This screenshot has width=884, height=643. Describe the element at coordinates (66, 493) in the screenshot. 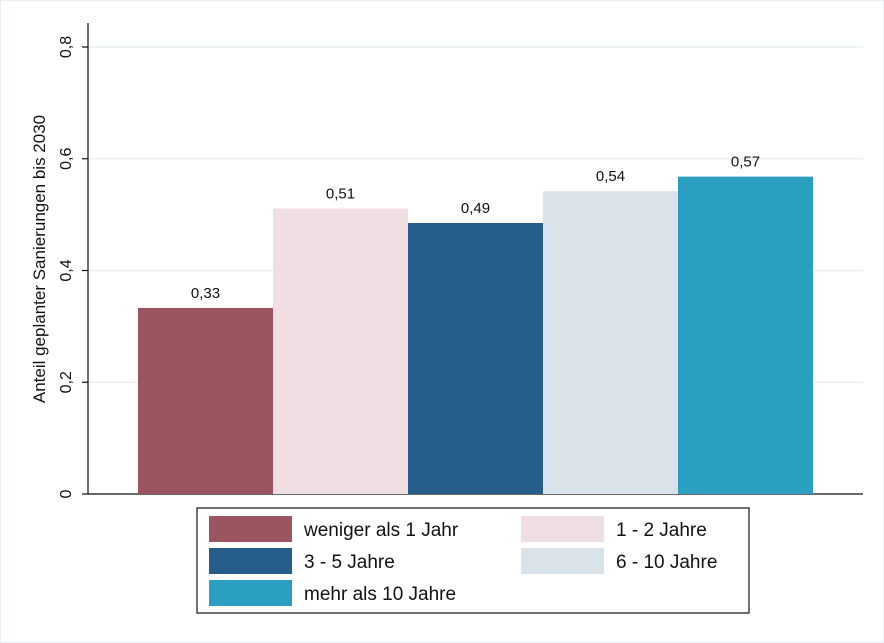

I see `y-tick-label: 0` at that location.